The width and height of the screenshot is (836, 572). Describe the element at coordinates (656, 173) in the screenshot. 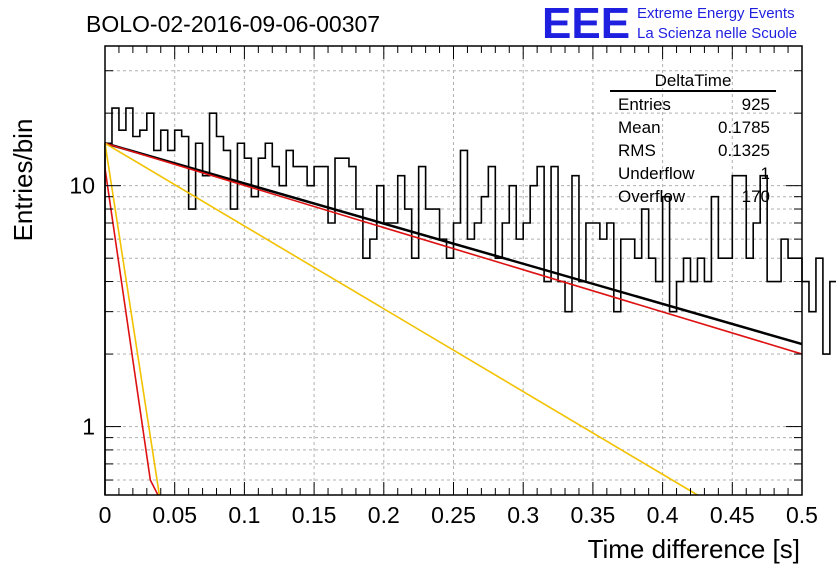

I see `stats-label-underflow: Underflow` at that location.